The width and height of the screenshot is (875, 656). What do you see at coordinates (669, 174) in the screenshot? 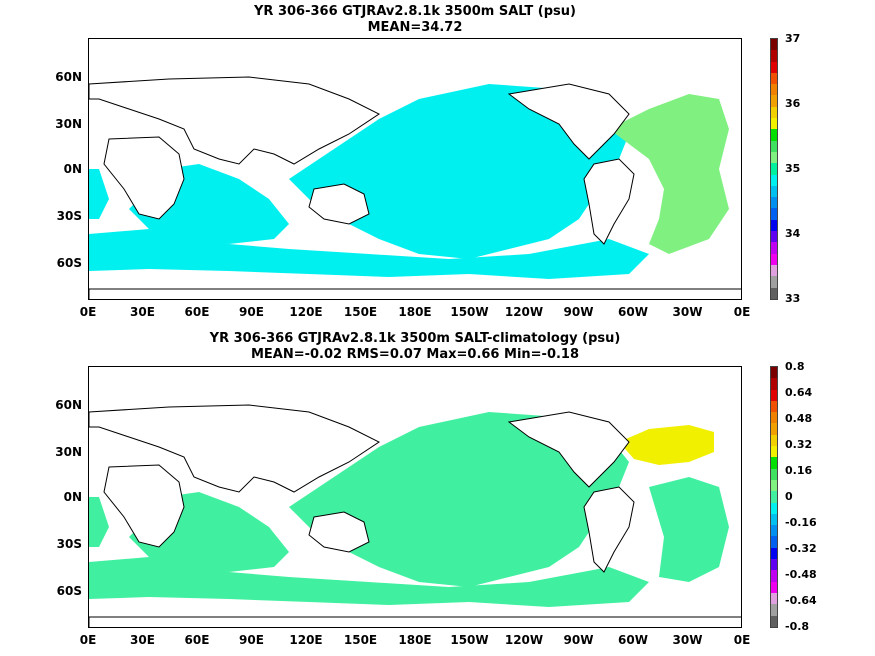
I see `panel1-atlantic-fill` at bounding box center [669, 174].